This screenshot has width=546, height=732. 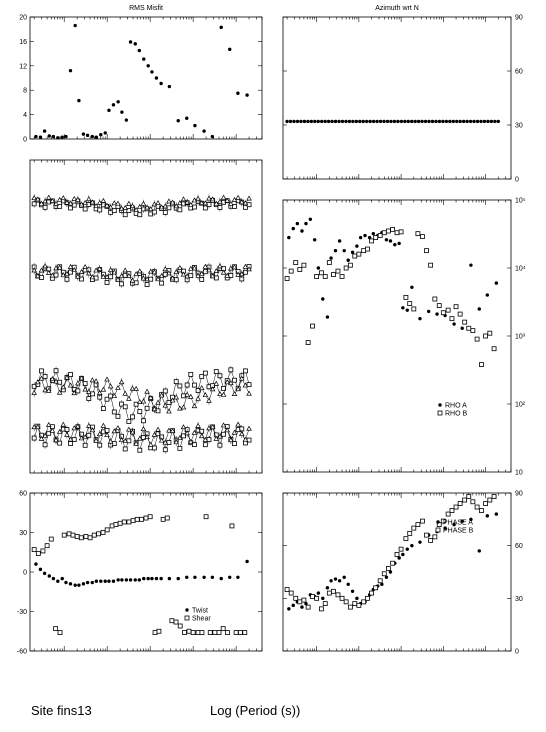 I want to click on rho-y-tick-label: 10⁵, so click(x=520, y=201).